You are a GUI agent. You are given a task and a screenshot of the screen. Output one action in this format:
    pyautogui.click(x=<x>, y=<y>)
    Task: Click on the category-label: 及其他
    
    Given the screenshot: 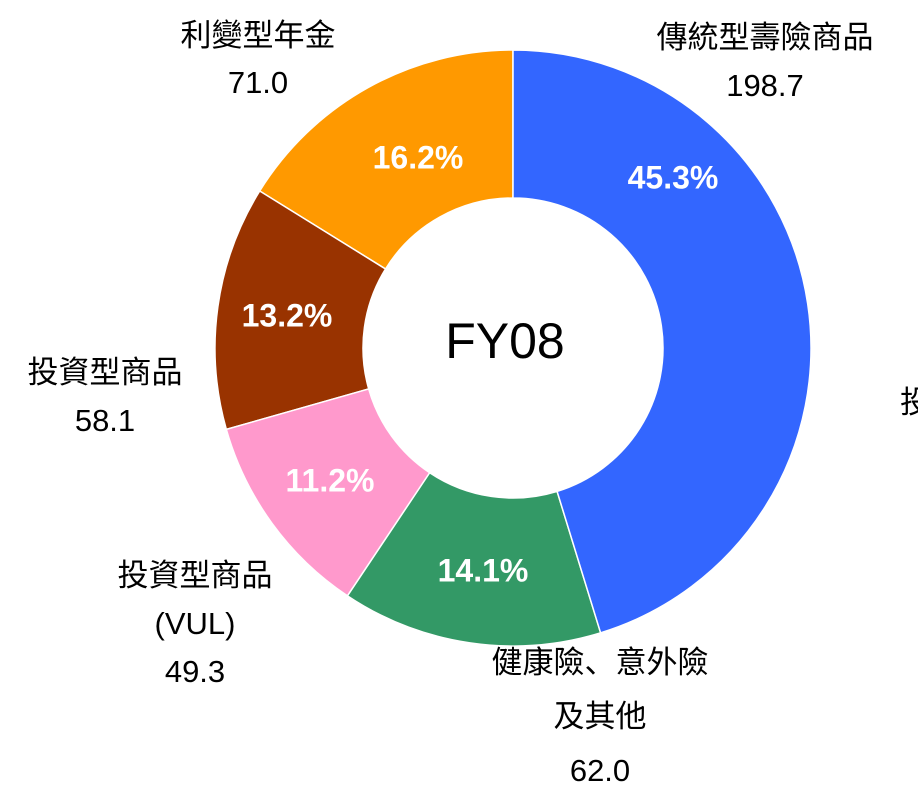 What is the action you would take?
    pyautogui.click(x=600, y=716)
    